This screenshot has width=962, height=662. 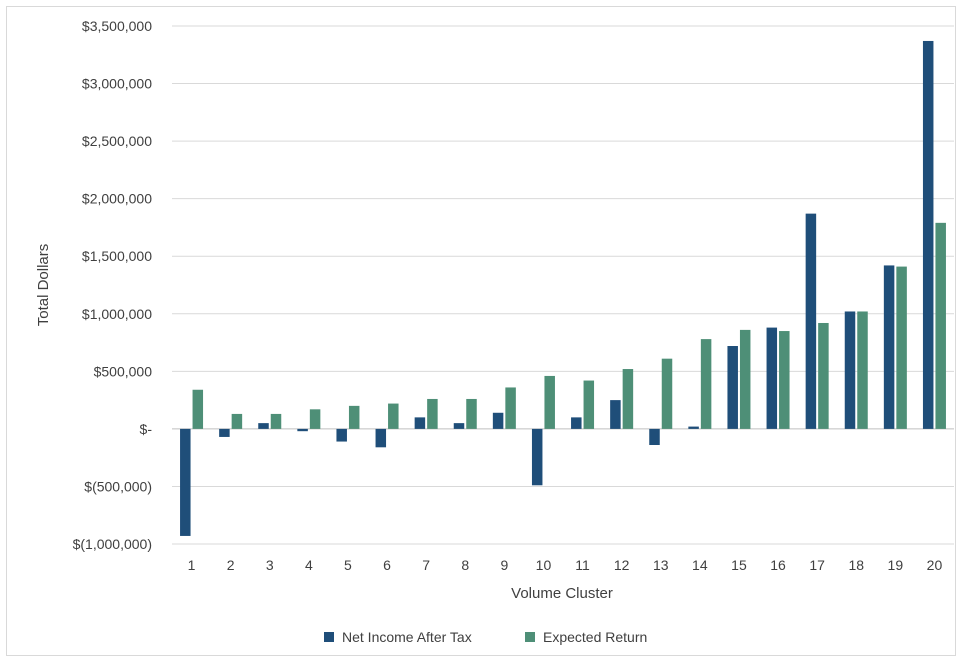 I want to click on y-tick-label: $500,000, so click(x=123, y=371).